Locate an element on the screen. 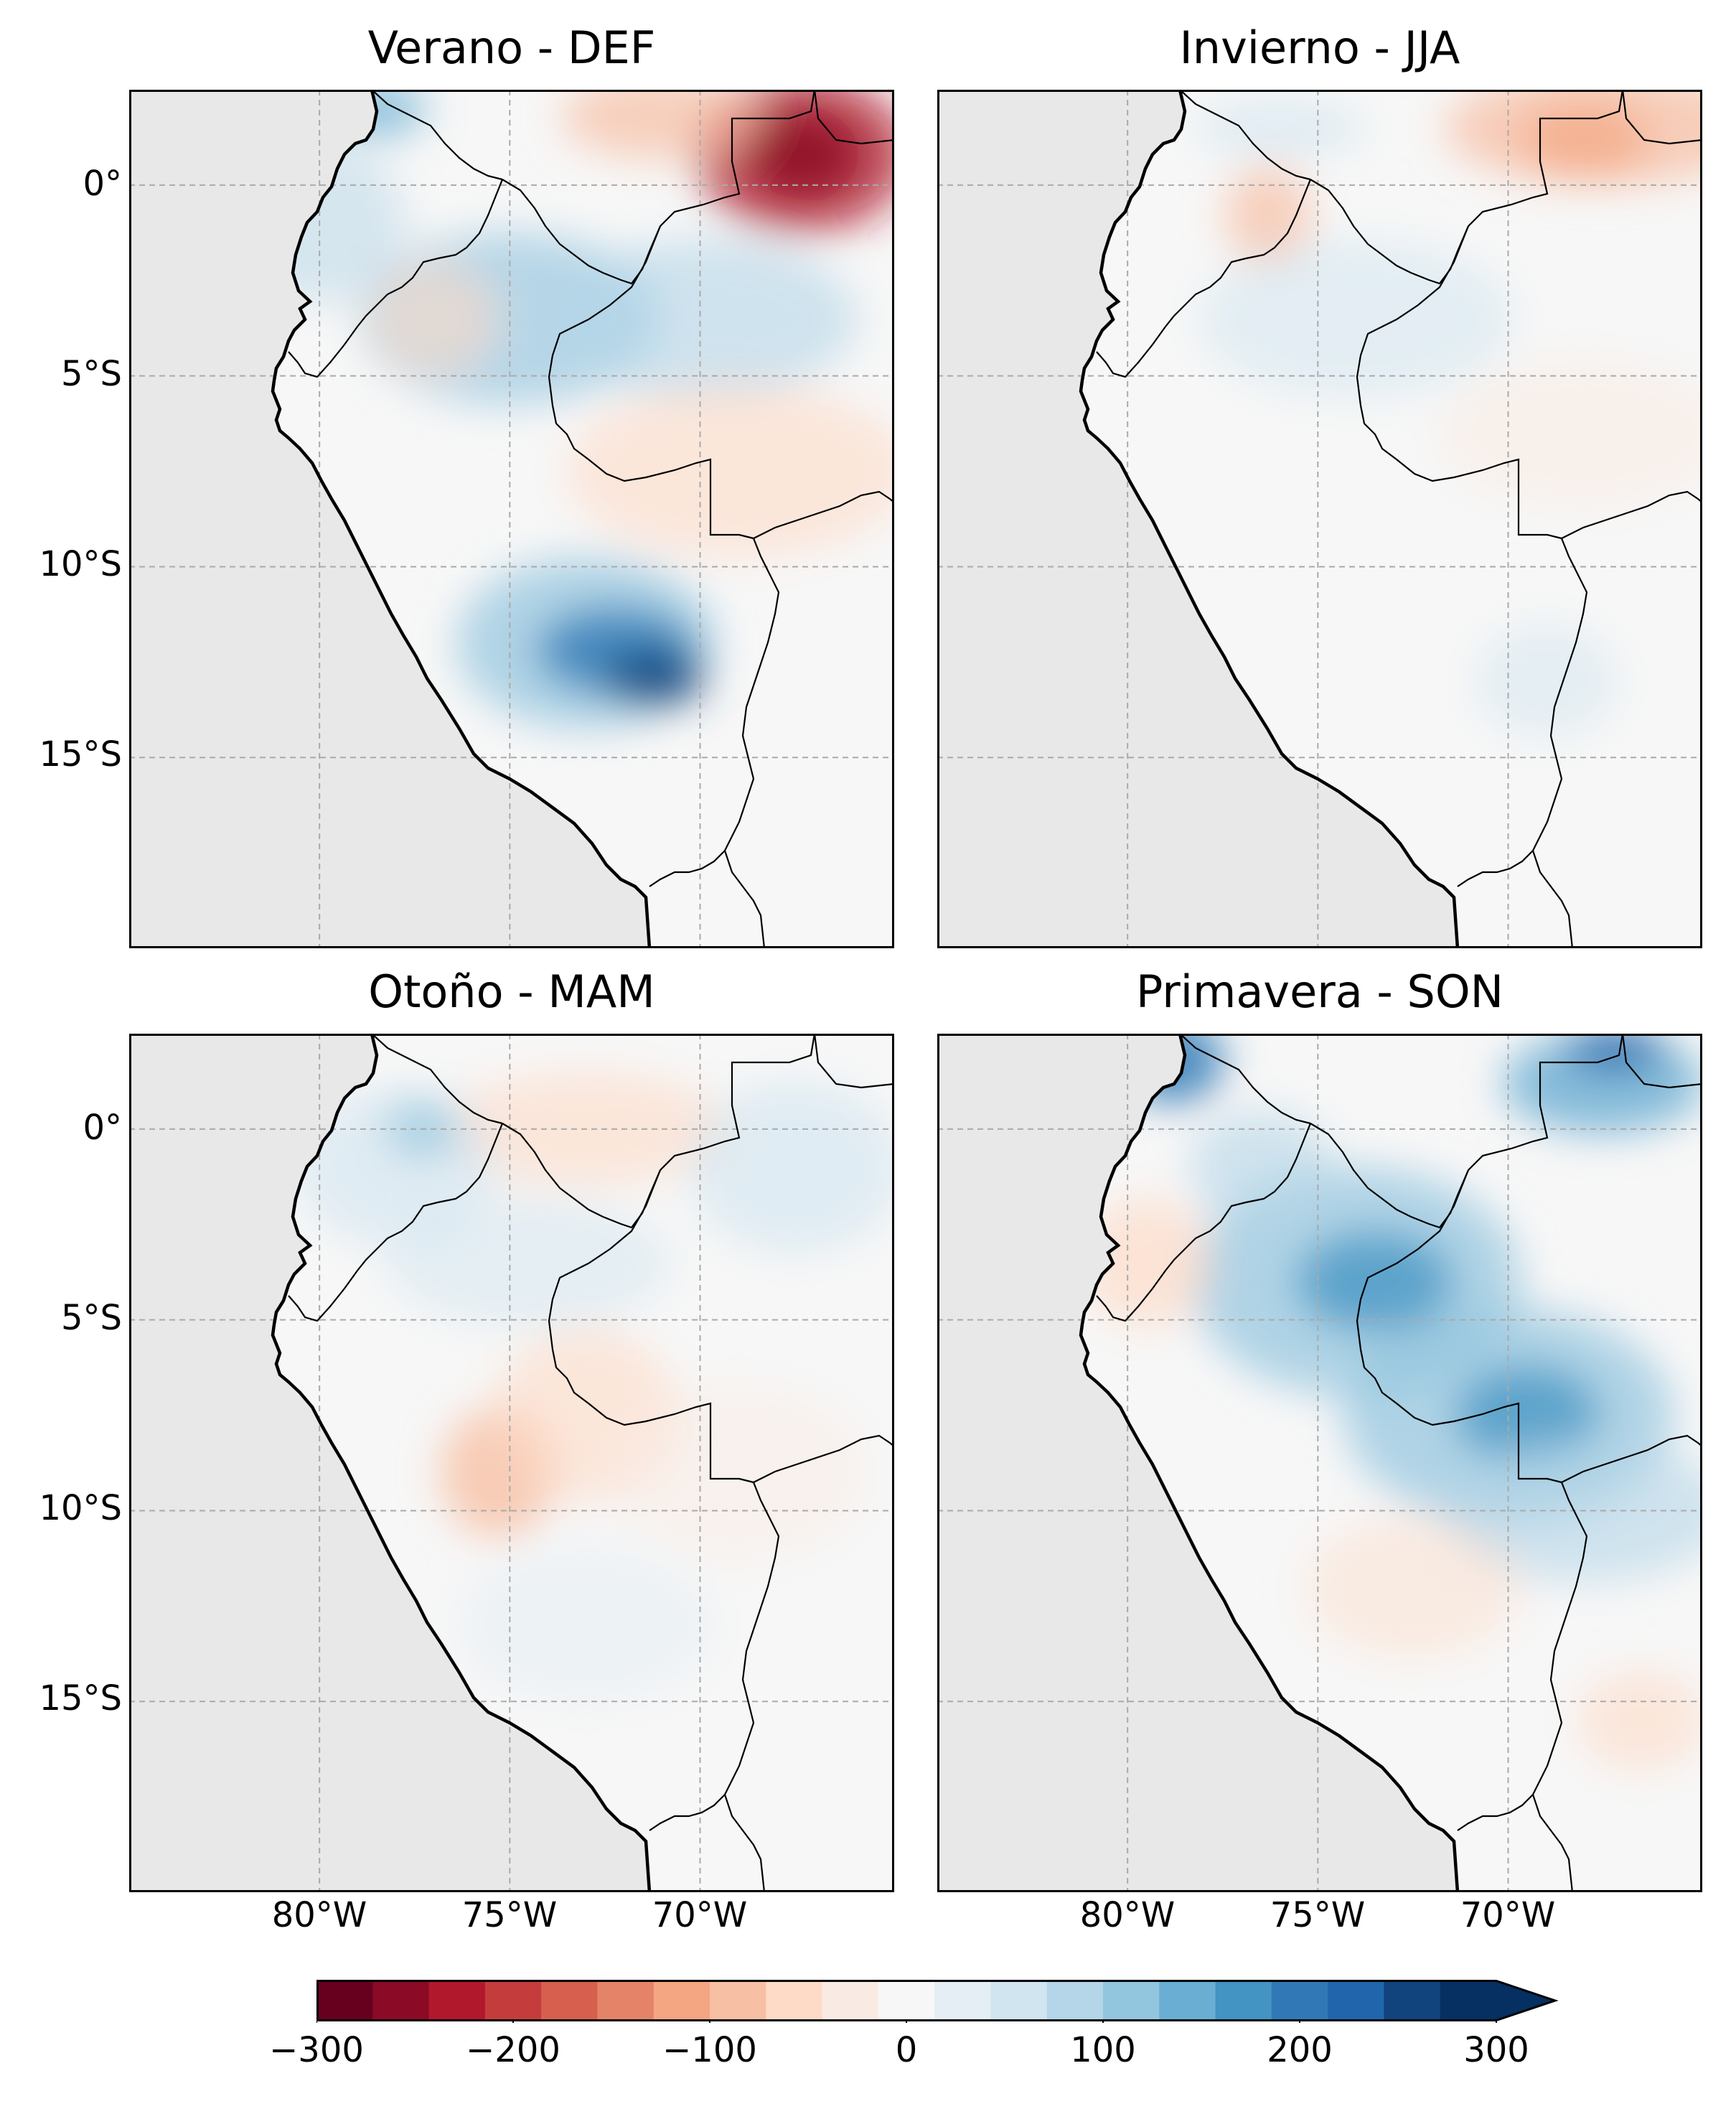 This screenshot has height=2109, width=1736. panel-title-otono: Otoño - MAM is located at coordinates (511, 991).